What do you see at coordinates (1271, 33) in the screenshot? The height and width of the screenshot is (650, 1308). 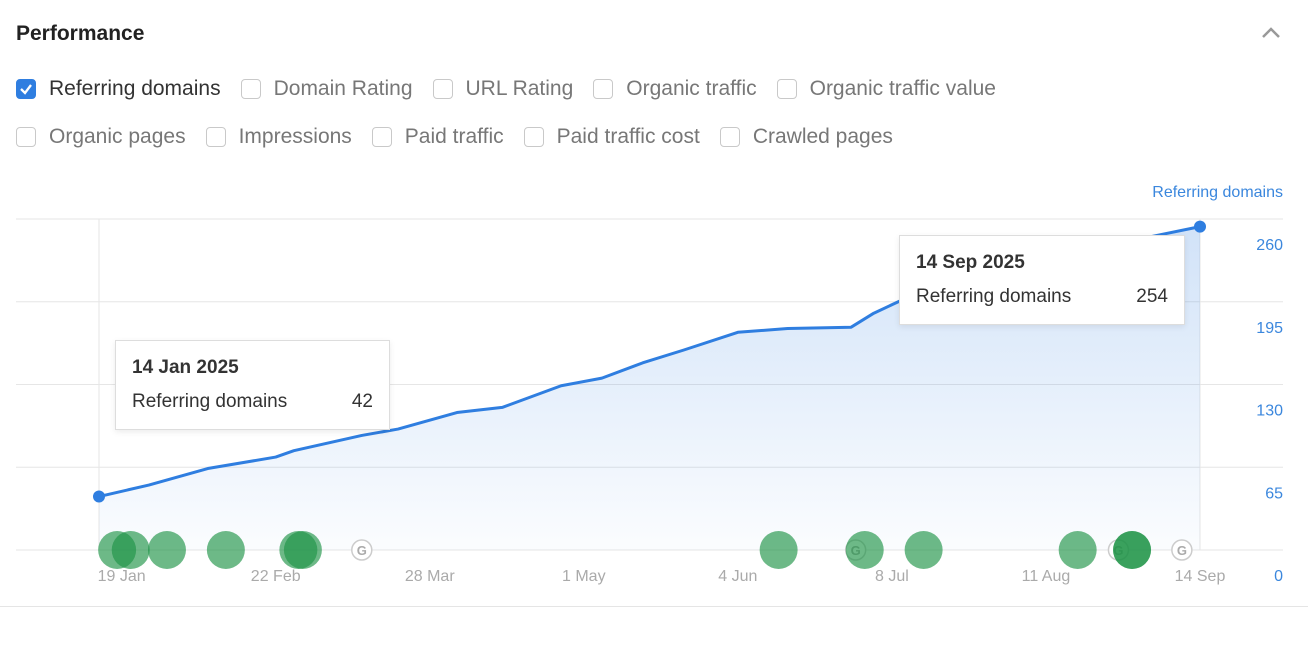 I see `chevron-up-icon` at bounding box center [1271, 33].